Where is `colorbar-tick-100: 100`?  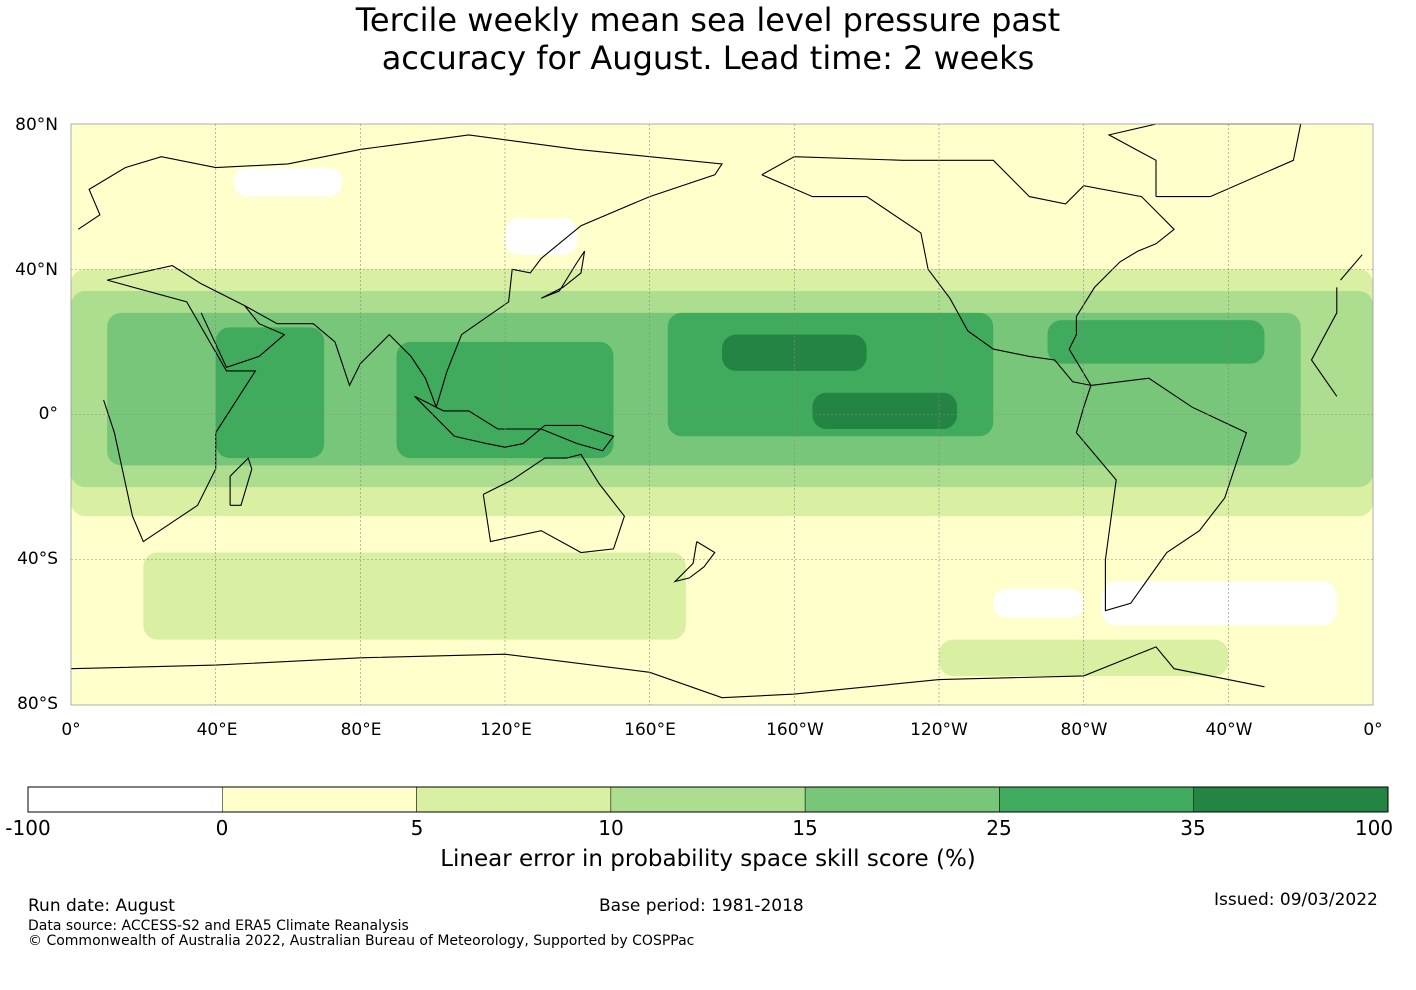
colorbar-tick-100: 100 is located at coordinates (1374, 828).